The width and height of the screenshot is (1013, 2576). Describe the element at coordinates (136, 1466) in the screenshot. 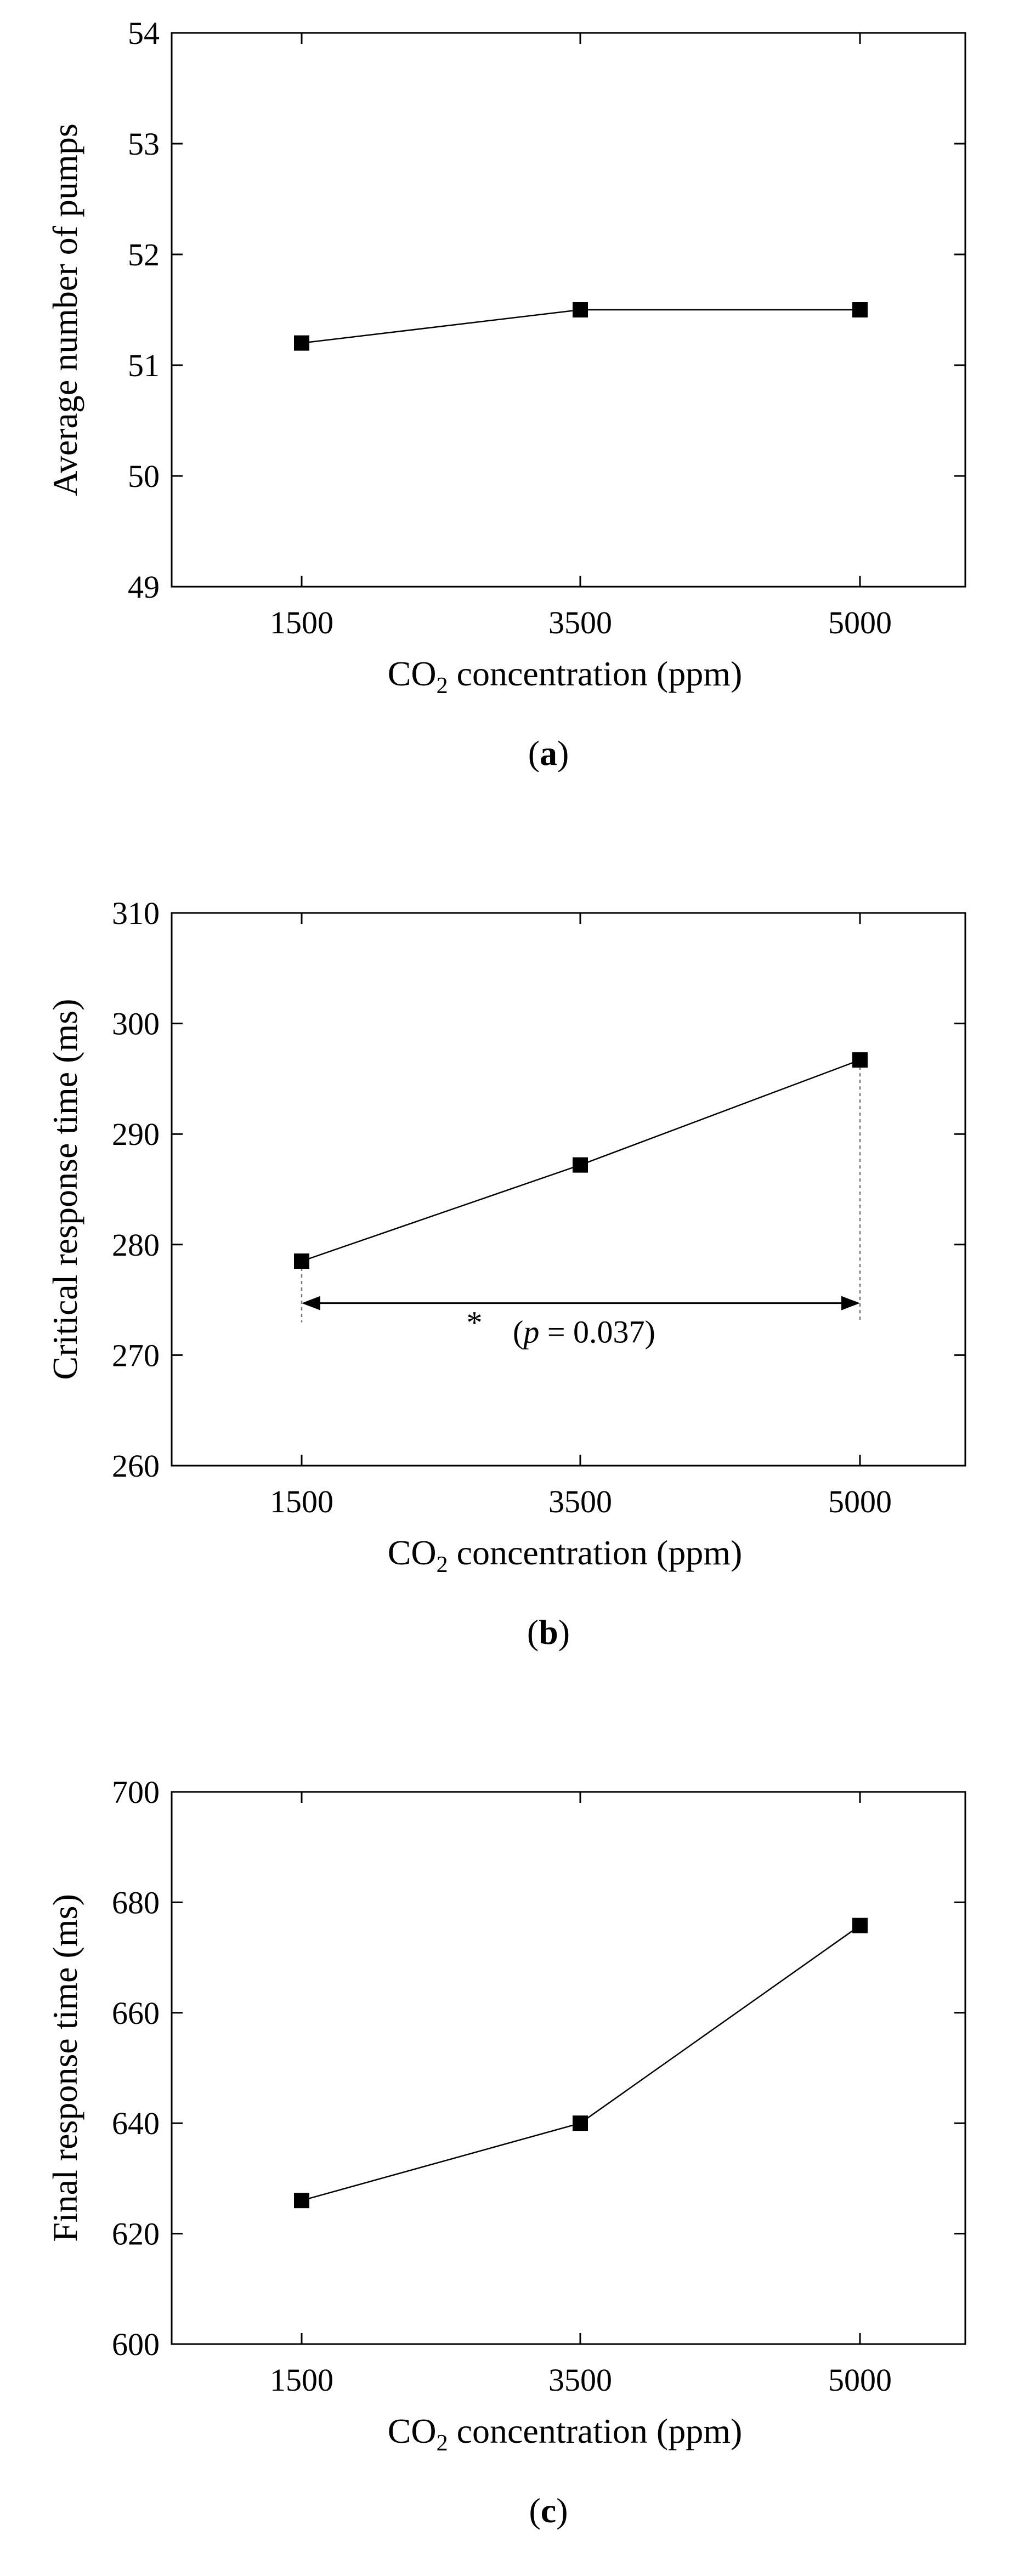

I see `y-tick-label: 260` at that location.